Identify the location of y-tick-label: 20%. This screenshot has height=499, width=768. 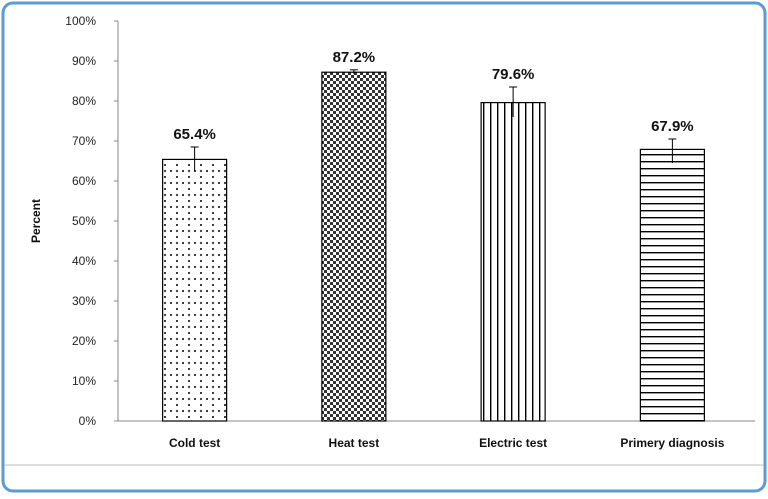
(84, 341).